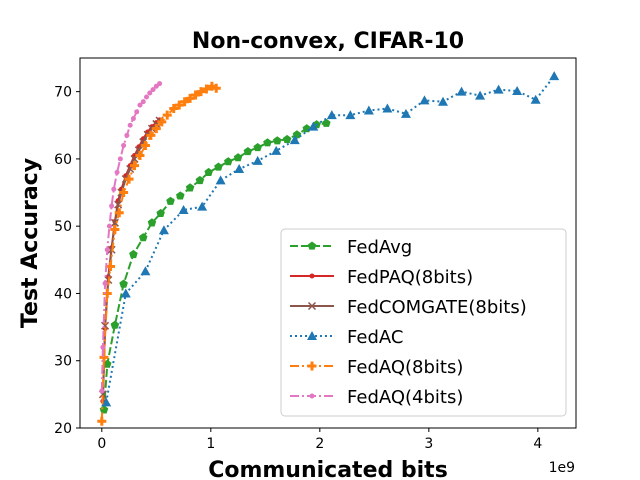  I want to click on y-axis-label: Test Accuracy, so click(30, 243).